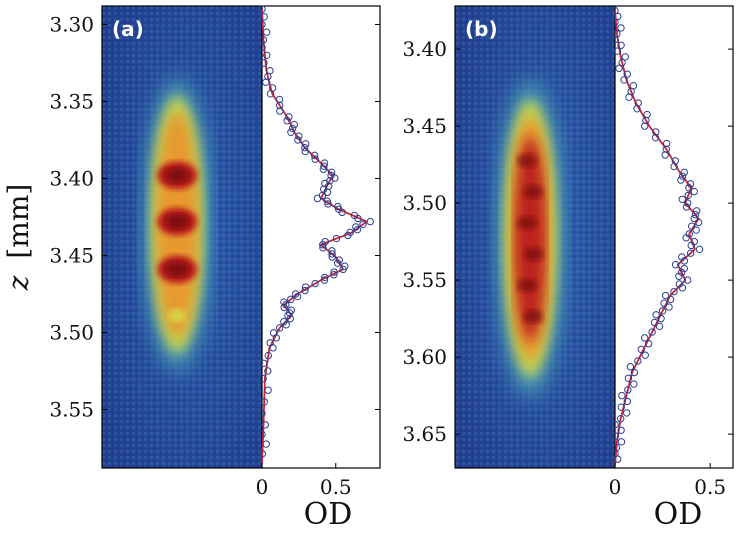  I want to click on y-axis-label: z [mm], so click(18, 238).